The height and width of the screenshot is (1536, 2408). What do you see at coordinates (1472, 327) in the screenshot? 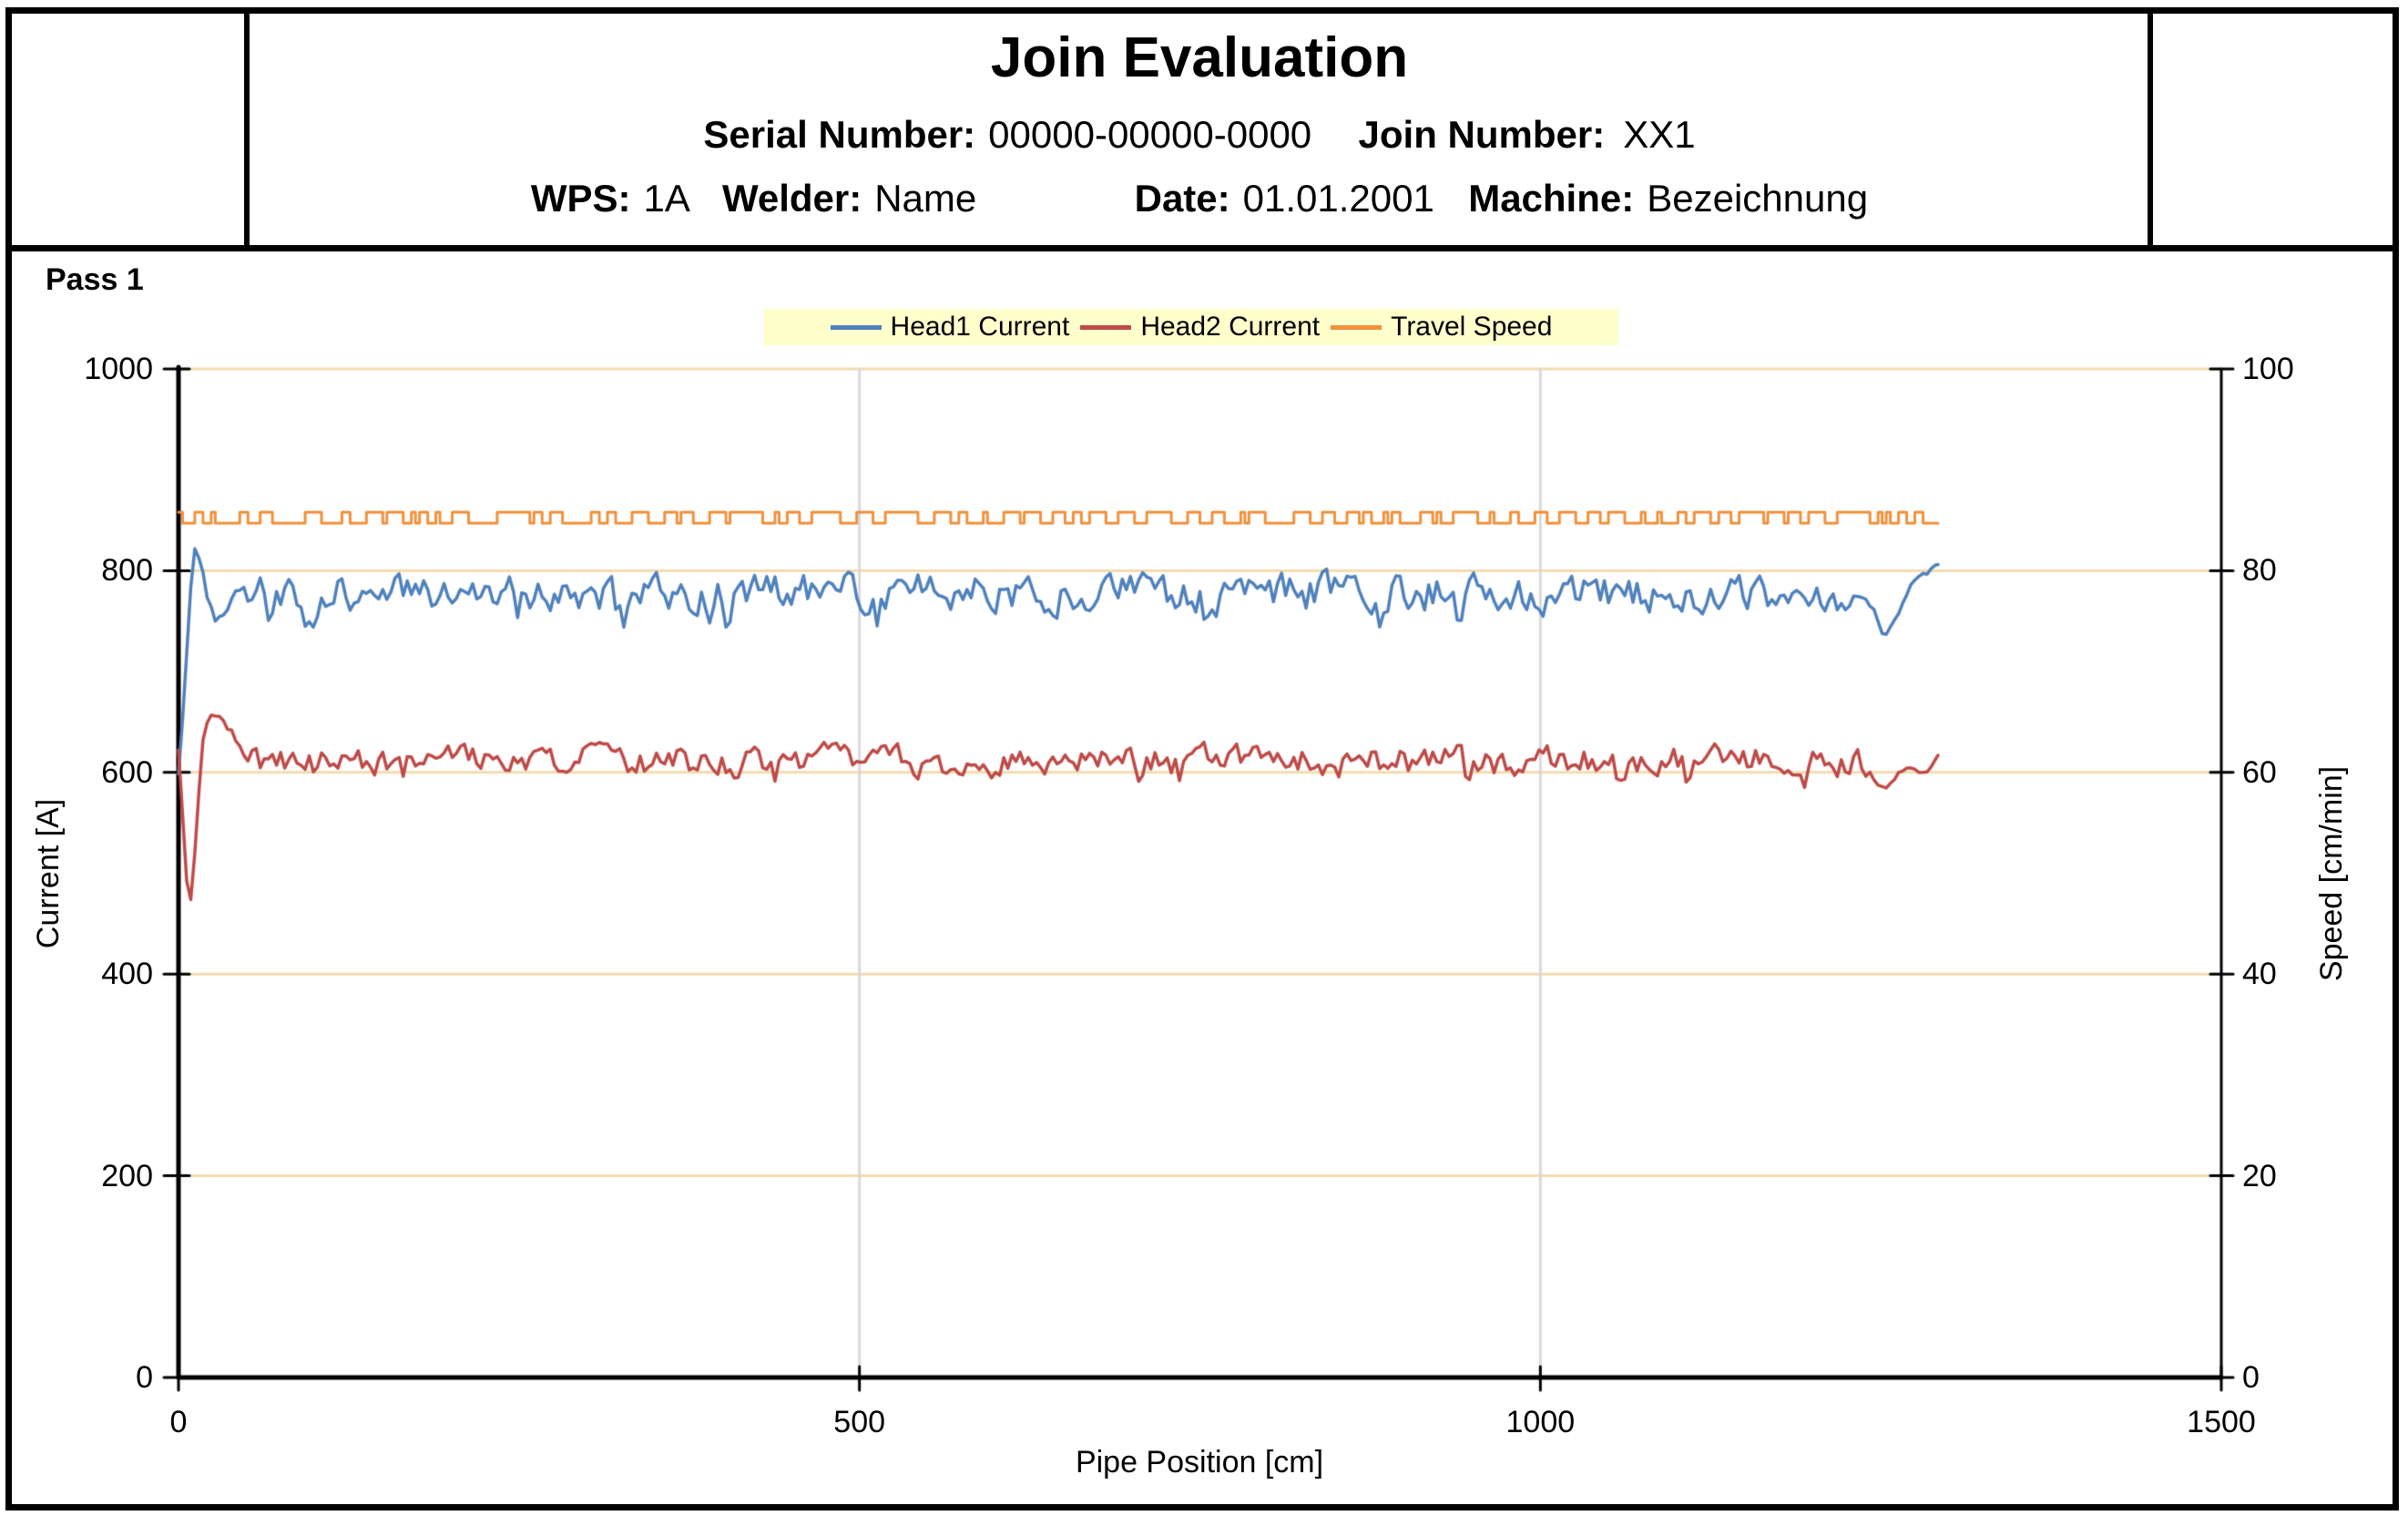
I see `legend-label: Travel Speed` at bounding box center [1472, 327].